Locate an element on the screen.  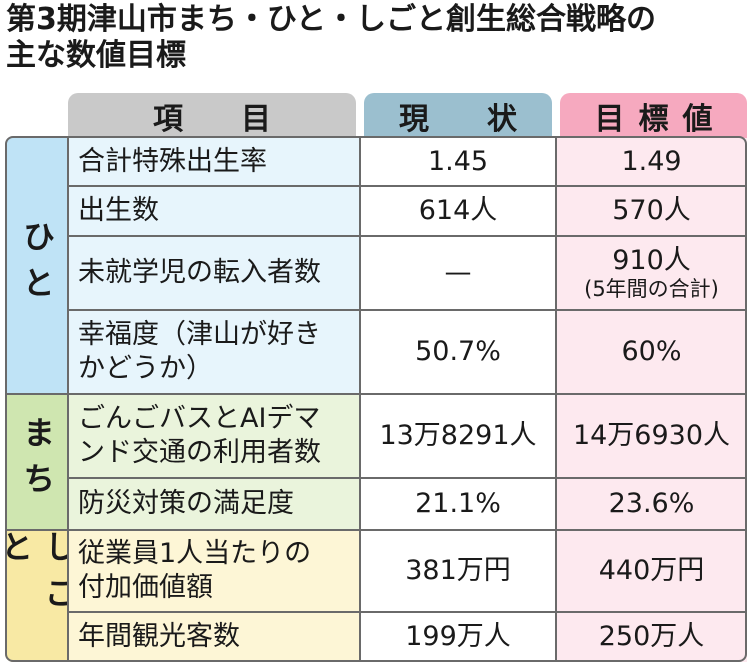
row-target-cell: 910人 (5年間の合計) is located at coordinates (651, 273).